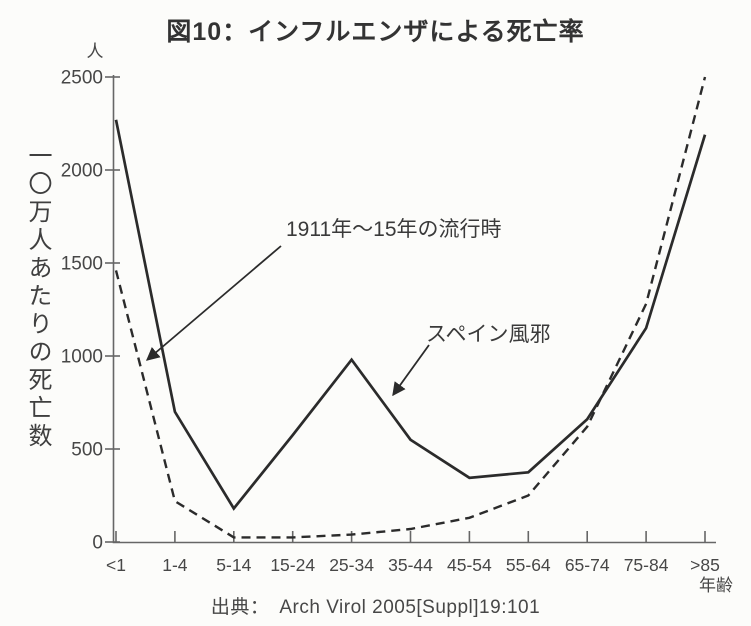 This screenshot has height=626, width=751. Describe the element at coordinates (82, 357) in the screenshot. I see `y-axis-tick-label: 1000` at that location.